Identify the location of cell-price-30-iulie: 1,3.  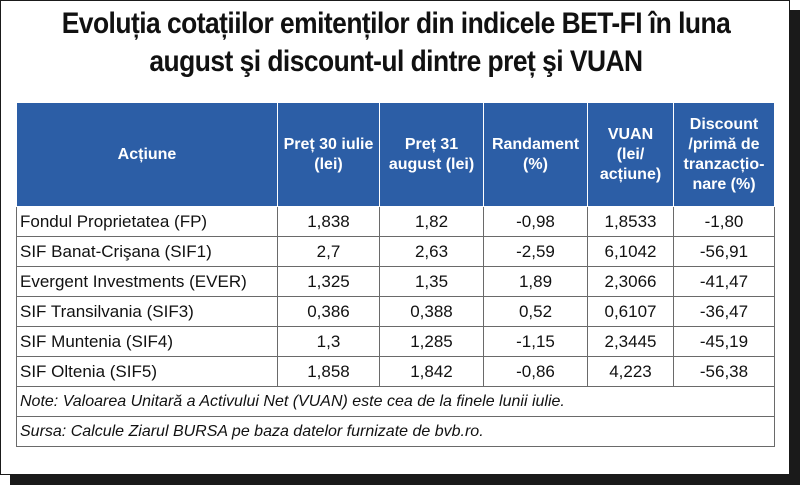
(328, 341).